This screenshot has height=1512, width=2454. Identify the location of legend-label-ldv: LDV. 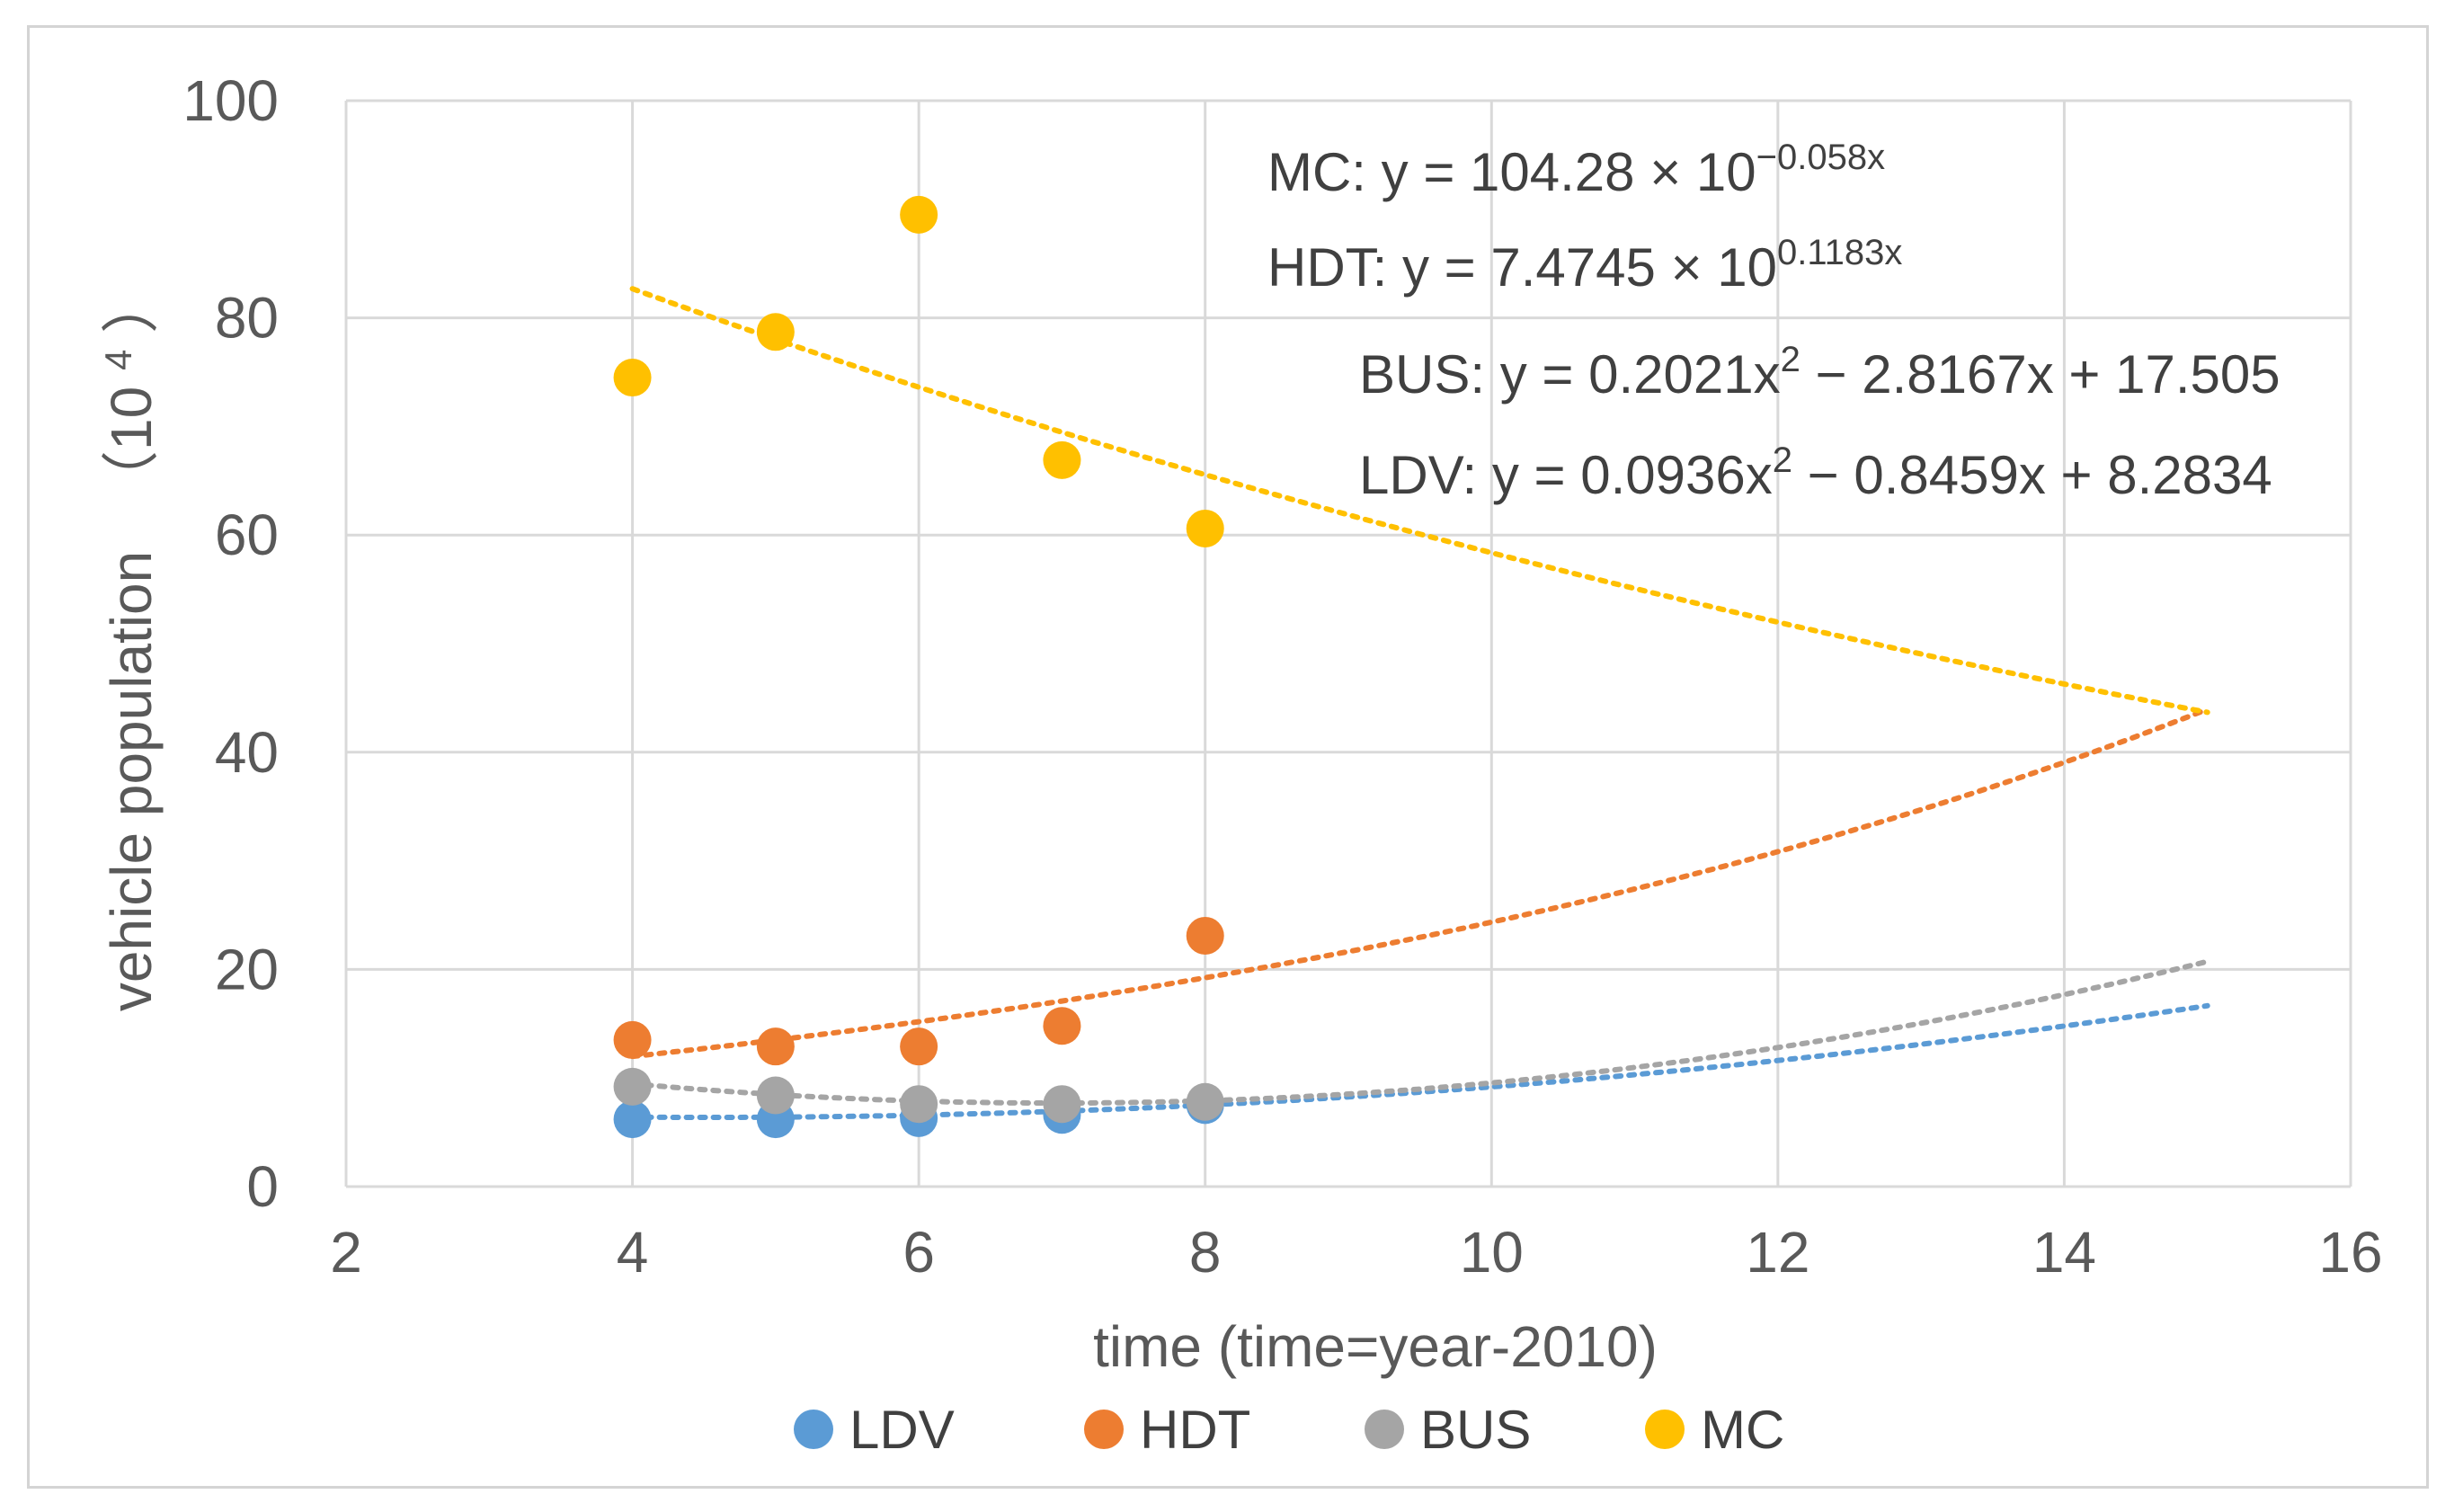
(902, 1430).